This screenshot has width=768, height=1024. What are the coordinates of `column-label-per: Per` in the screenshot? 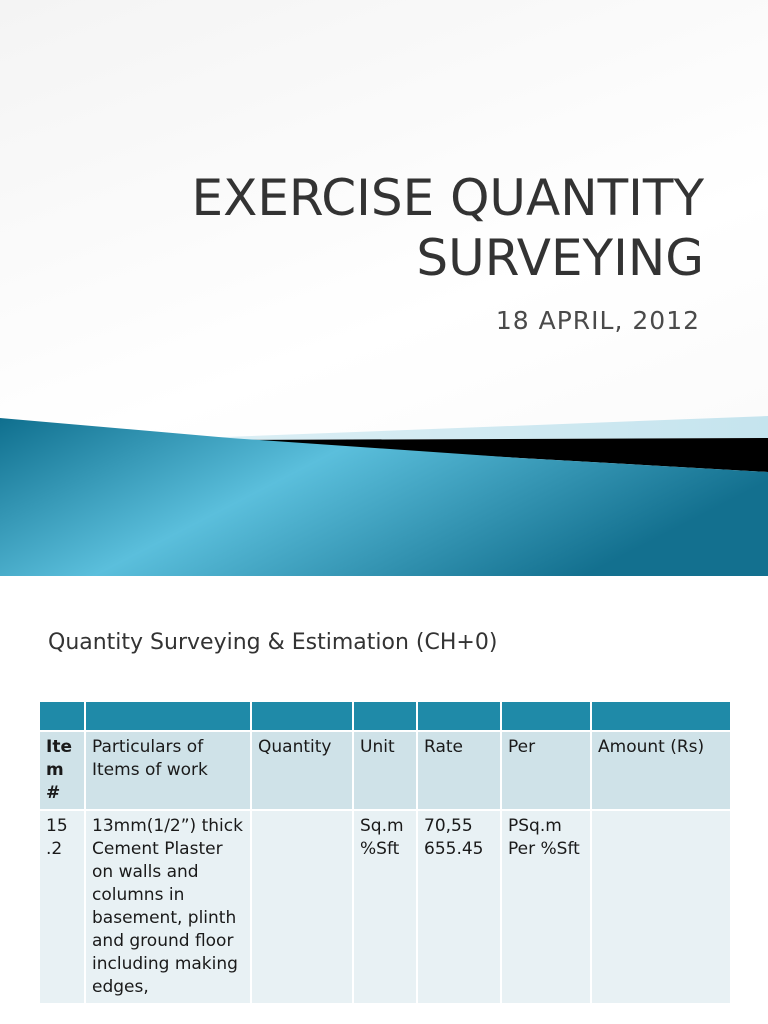 It's located at (546, 770).